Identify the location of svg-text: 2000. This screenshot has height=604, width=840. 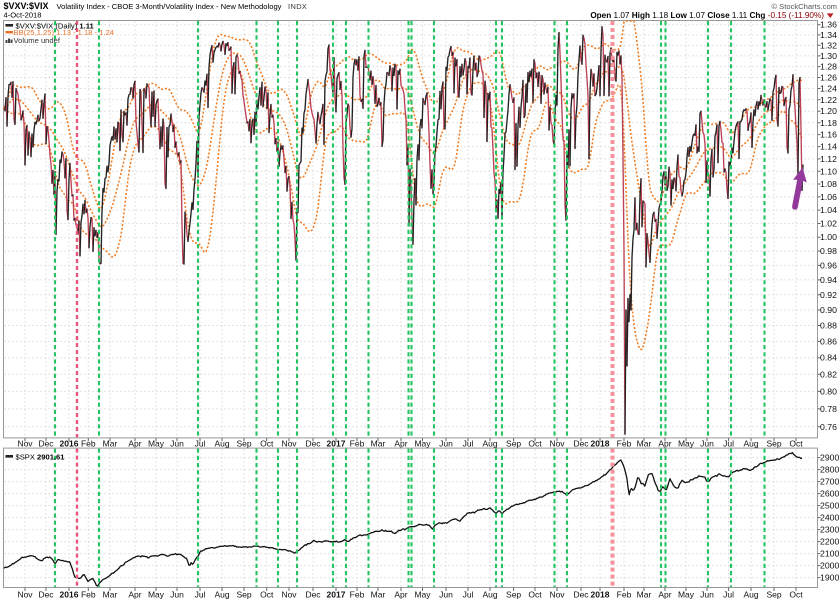
(829, 566).